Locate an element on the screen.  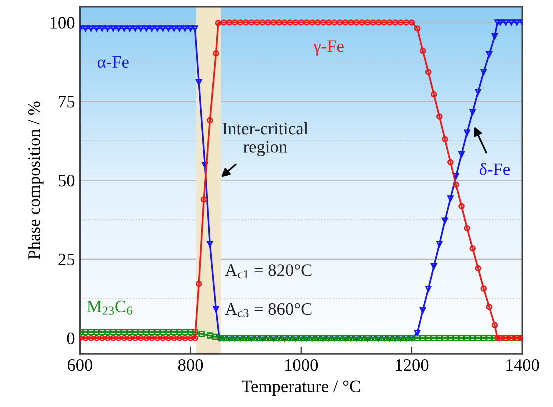
x-axis-title: Temperature / °C is located at coordinates (301, 388).